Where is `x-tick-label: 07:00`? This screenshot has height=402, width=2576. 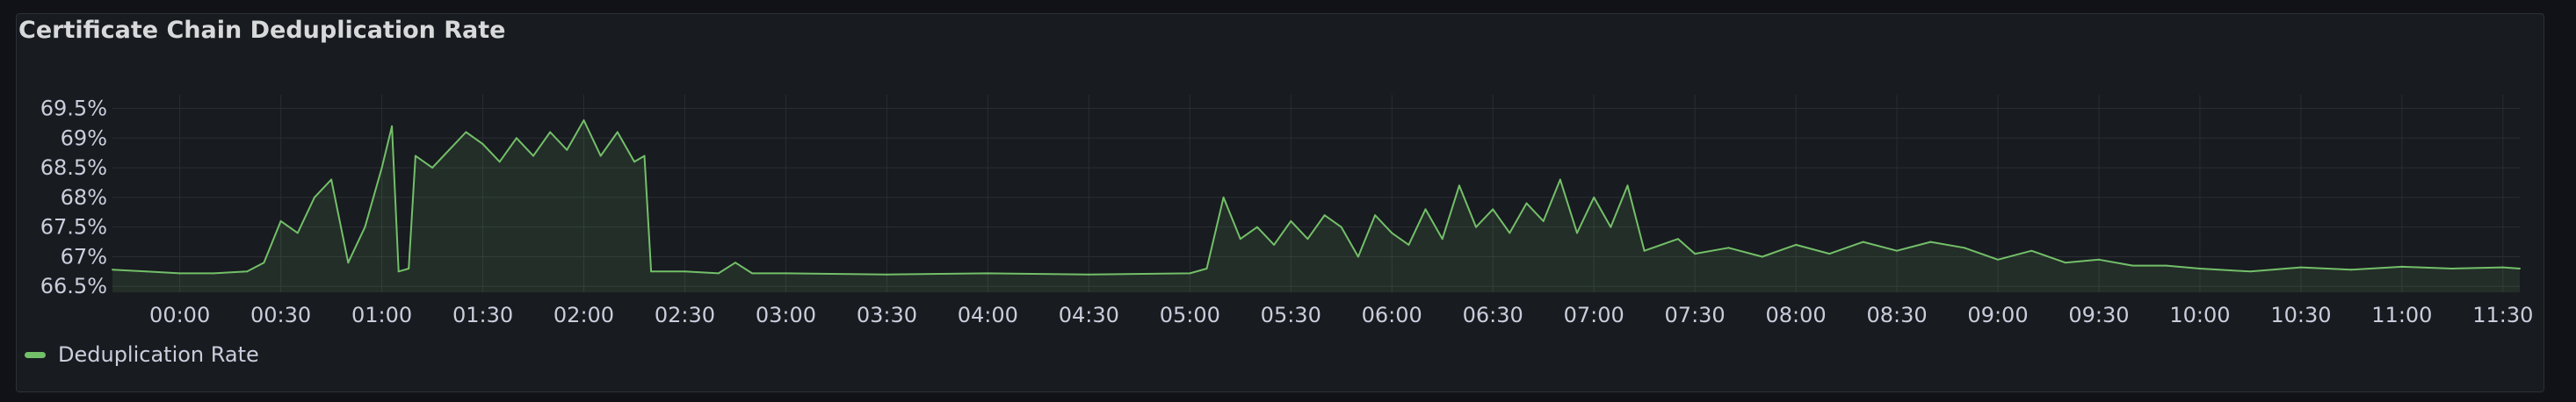
x-tick-label: 07:00 is located at coordinates (1594, 315).